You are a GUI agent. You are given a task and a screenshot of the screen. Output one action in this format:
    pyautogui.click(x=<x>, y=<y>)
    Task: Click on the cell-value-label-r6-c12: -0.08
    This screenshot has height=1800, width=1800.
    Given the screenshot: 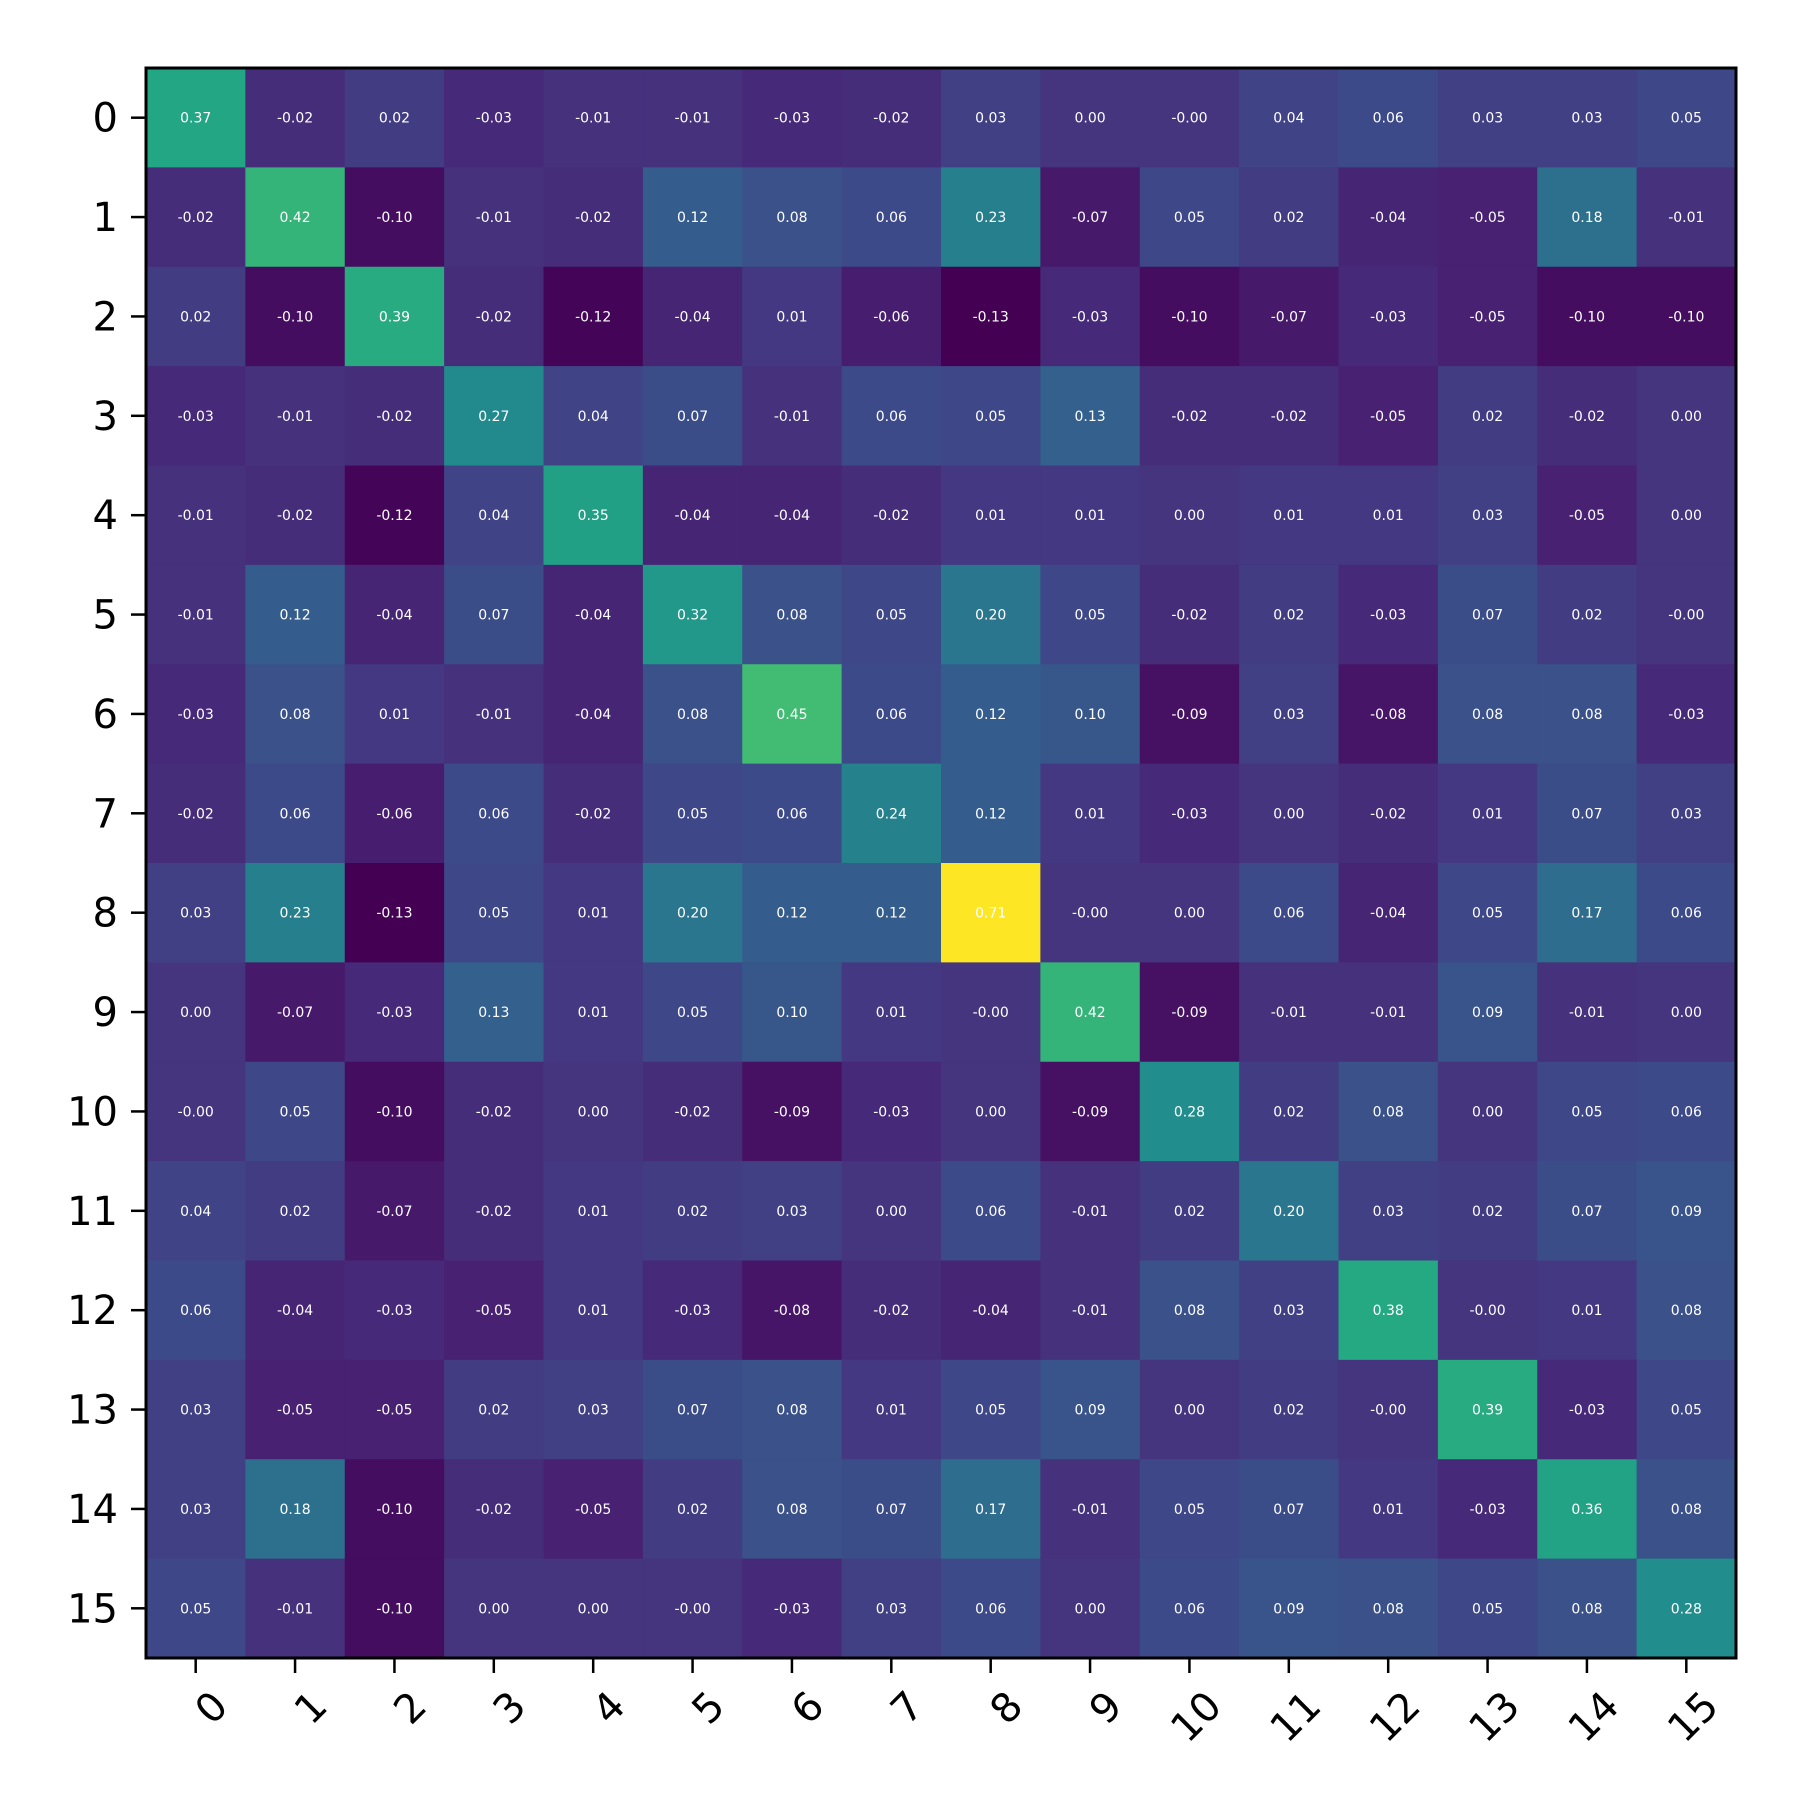 What is the action you would take?
    pyautogui.click(x=1388, y=715)
    